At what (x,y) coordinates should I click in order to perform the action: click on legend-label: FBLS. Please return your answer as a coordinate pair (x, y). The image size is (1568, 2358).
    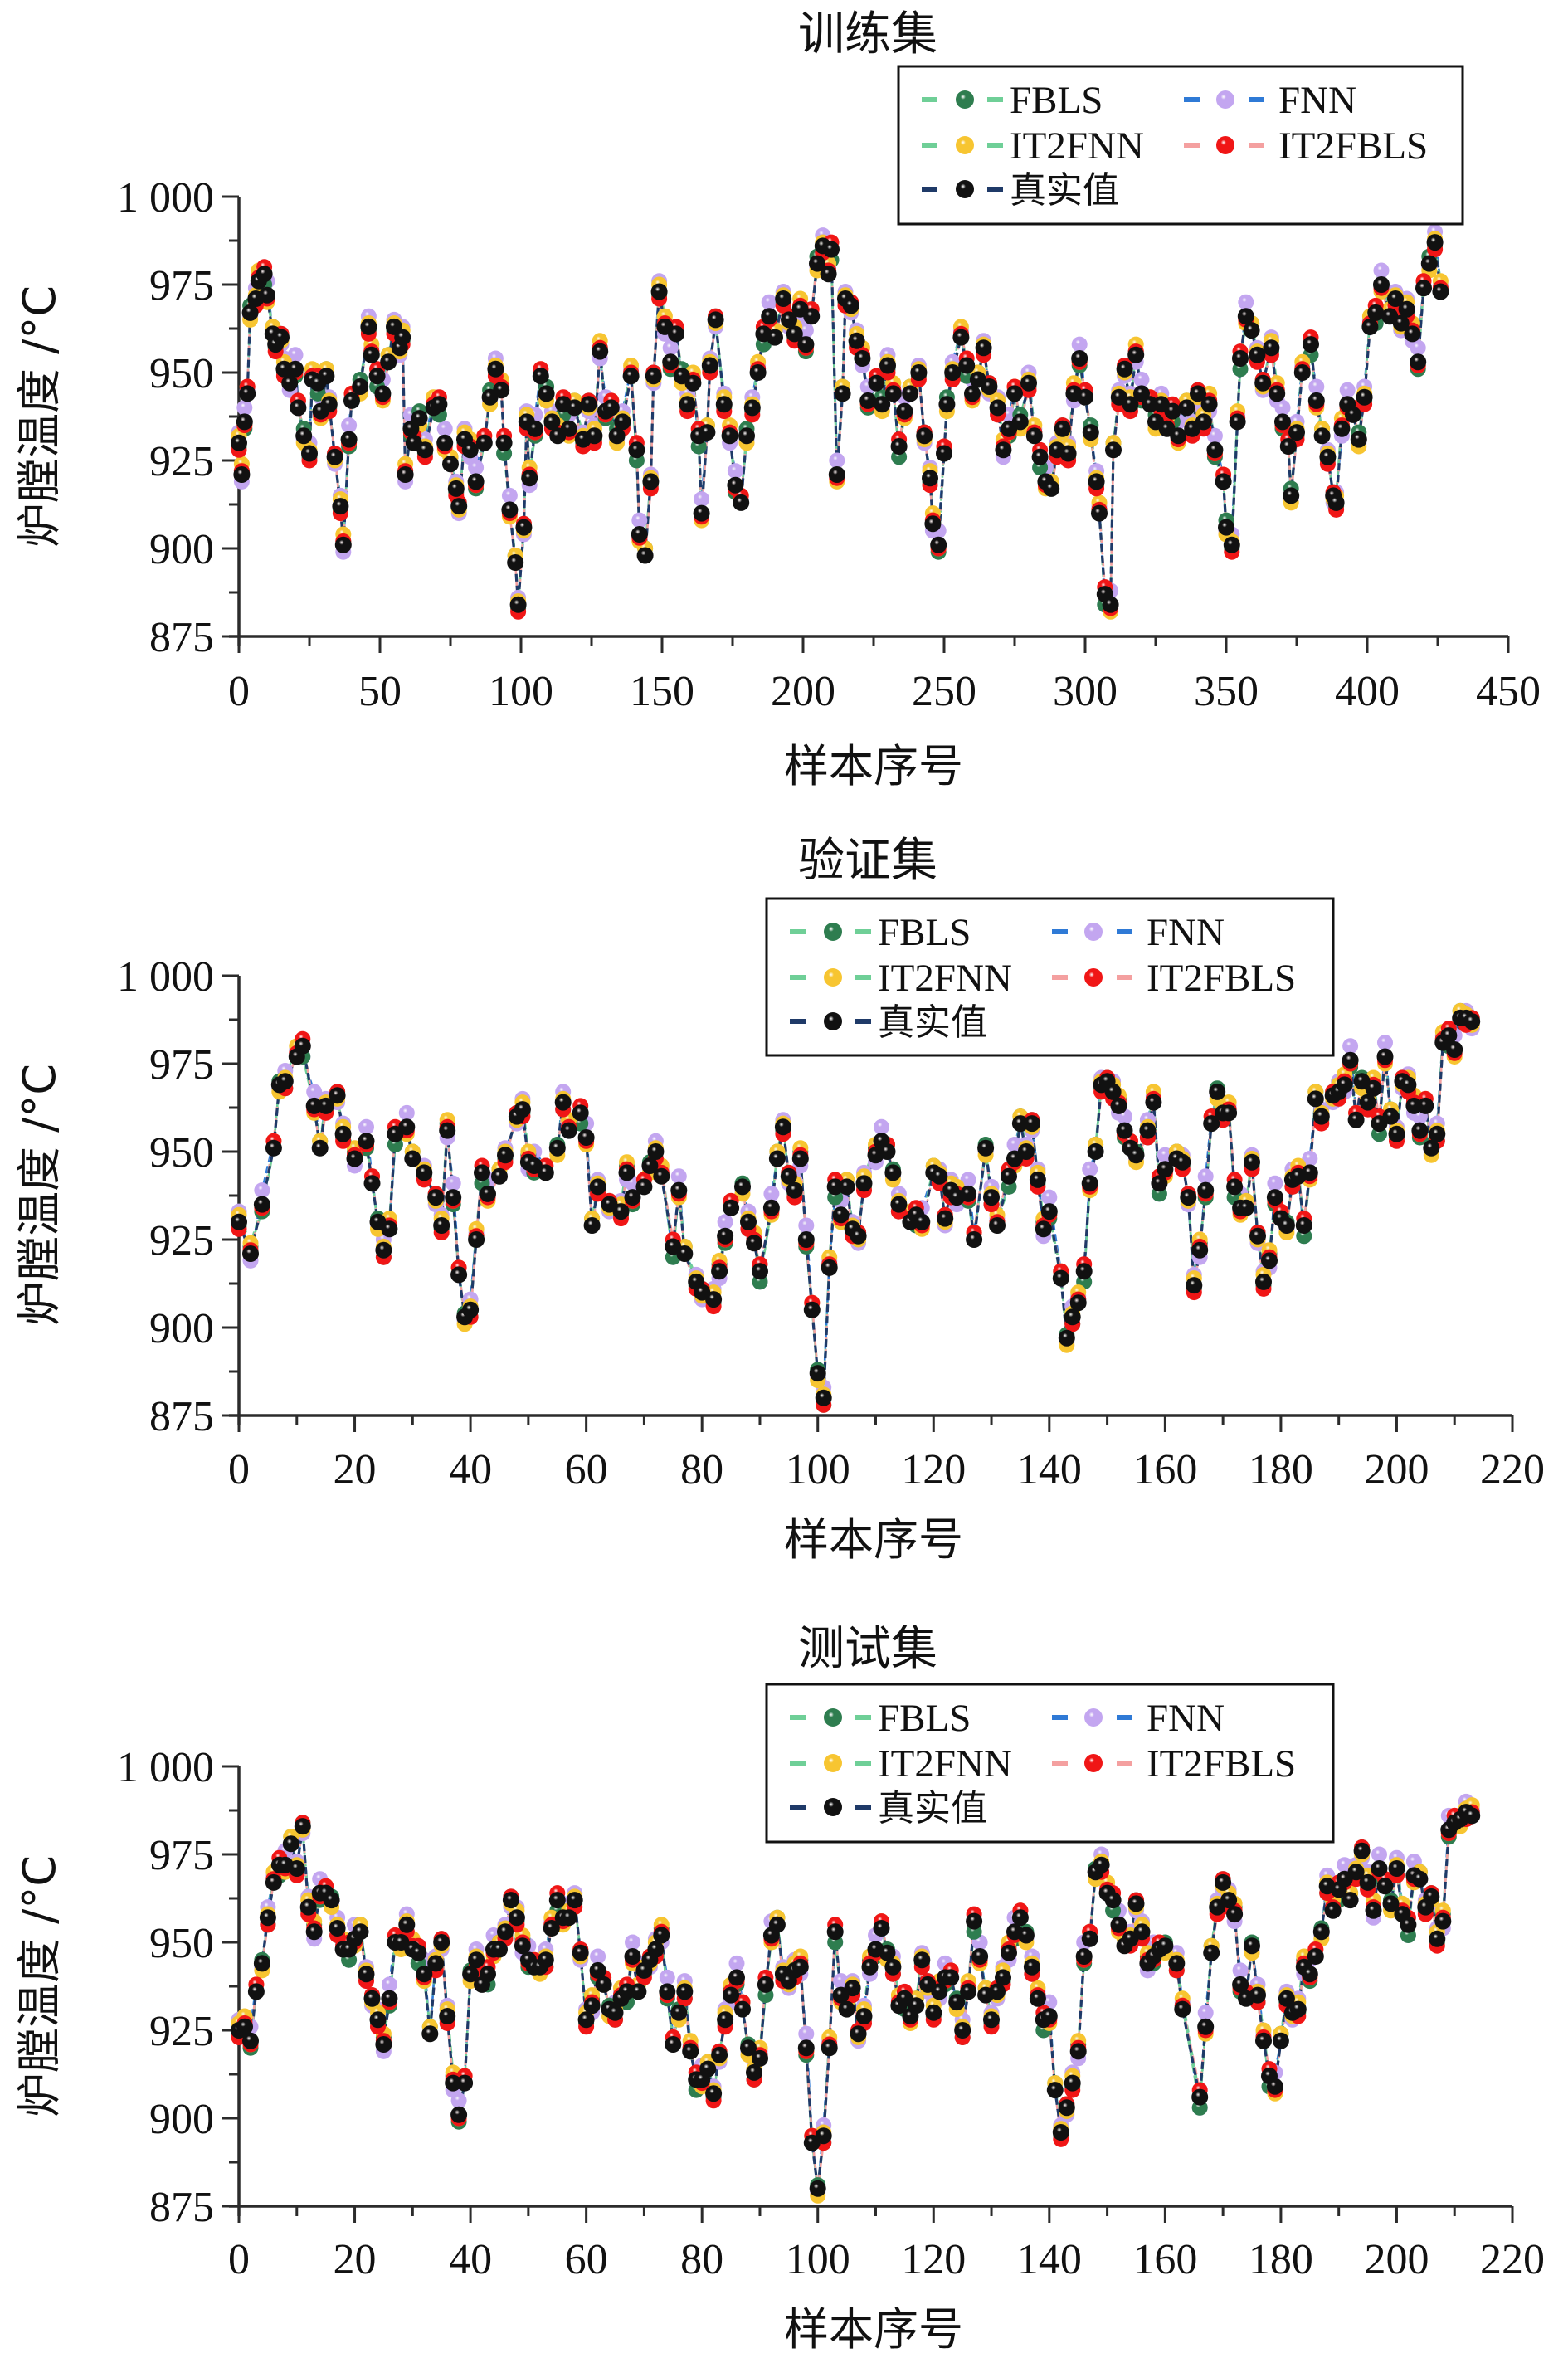
    Looking at the image, I should click on (924, 1719).